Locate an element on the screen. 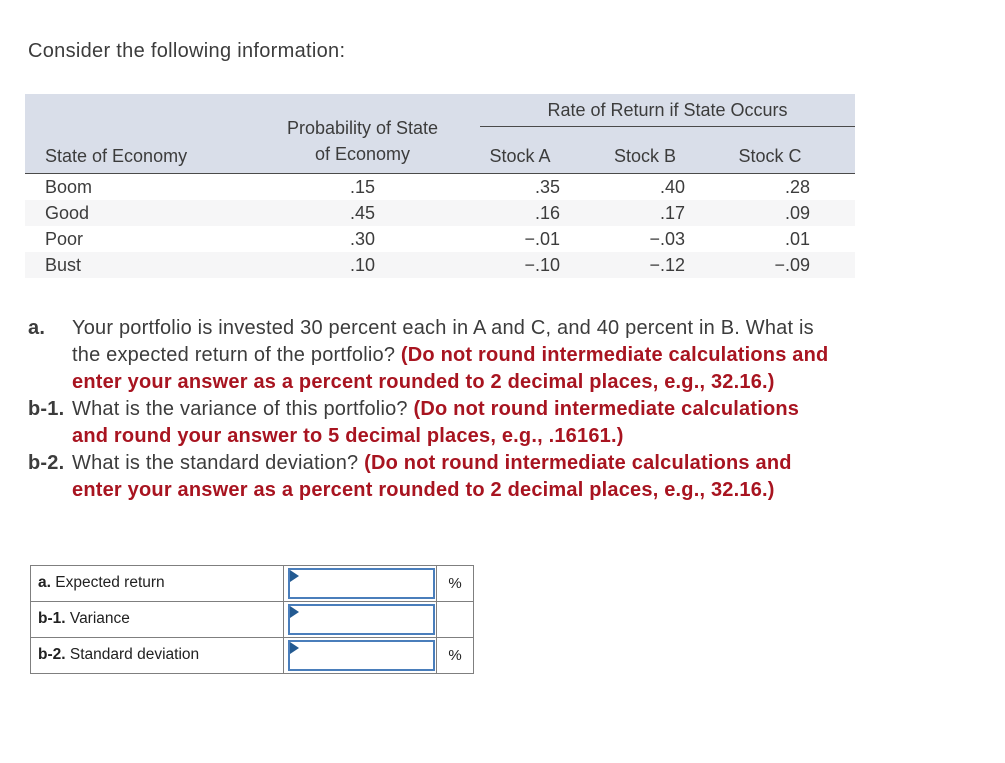  cell-stock-c: .01 is located at coordinates (797, 238).